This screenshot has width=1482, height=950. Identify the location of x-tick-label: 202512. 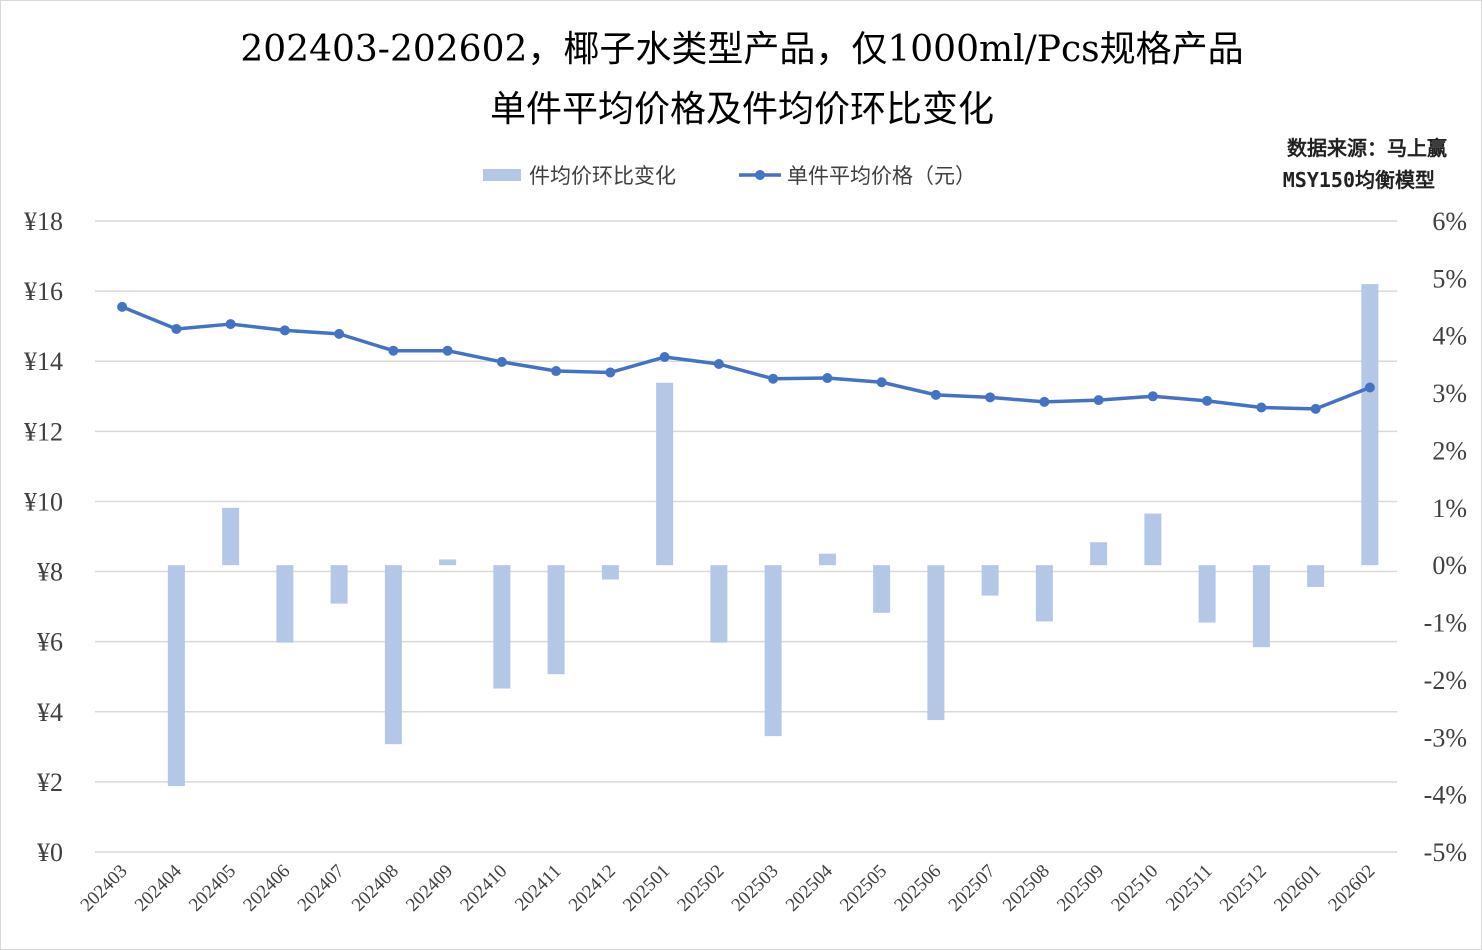
(1243, 888).